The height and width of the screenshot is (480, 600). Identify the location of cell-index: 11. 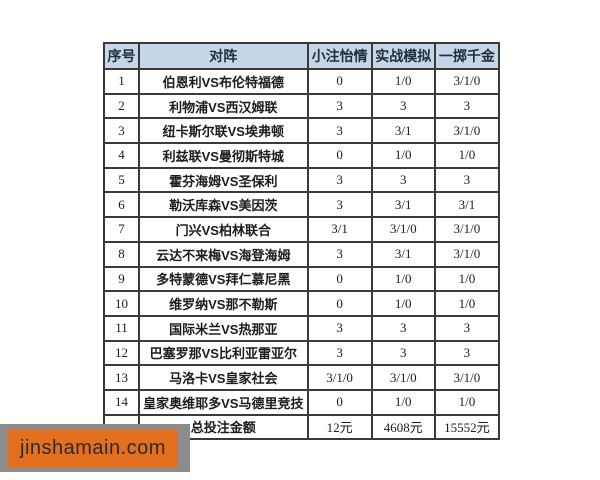
(121, 328).